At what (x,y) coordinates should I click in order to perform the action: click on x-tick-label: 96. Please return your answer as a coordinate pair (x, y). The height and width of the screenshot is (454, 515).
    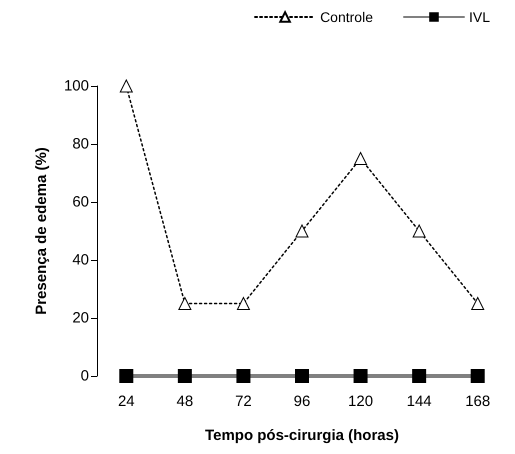
    Looking at the image, I should click on (302, 401).